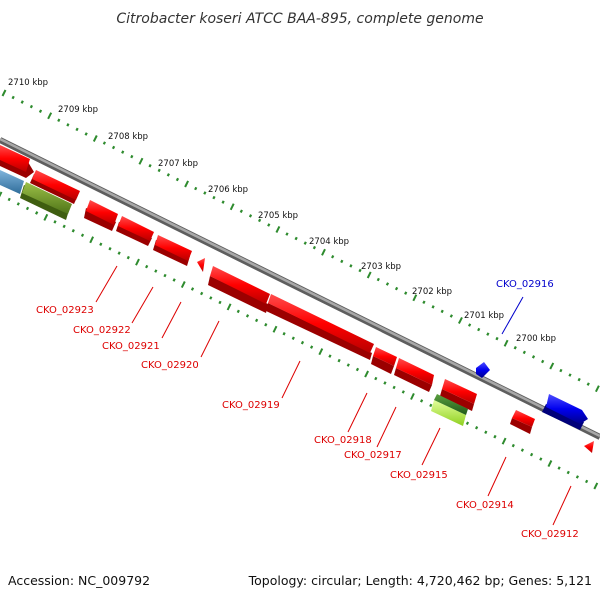  I want to click on gene-feature-cko-02919-a, so click(239, 289).